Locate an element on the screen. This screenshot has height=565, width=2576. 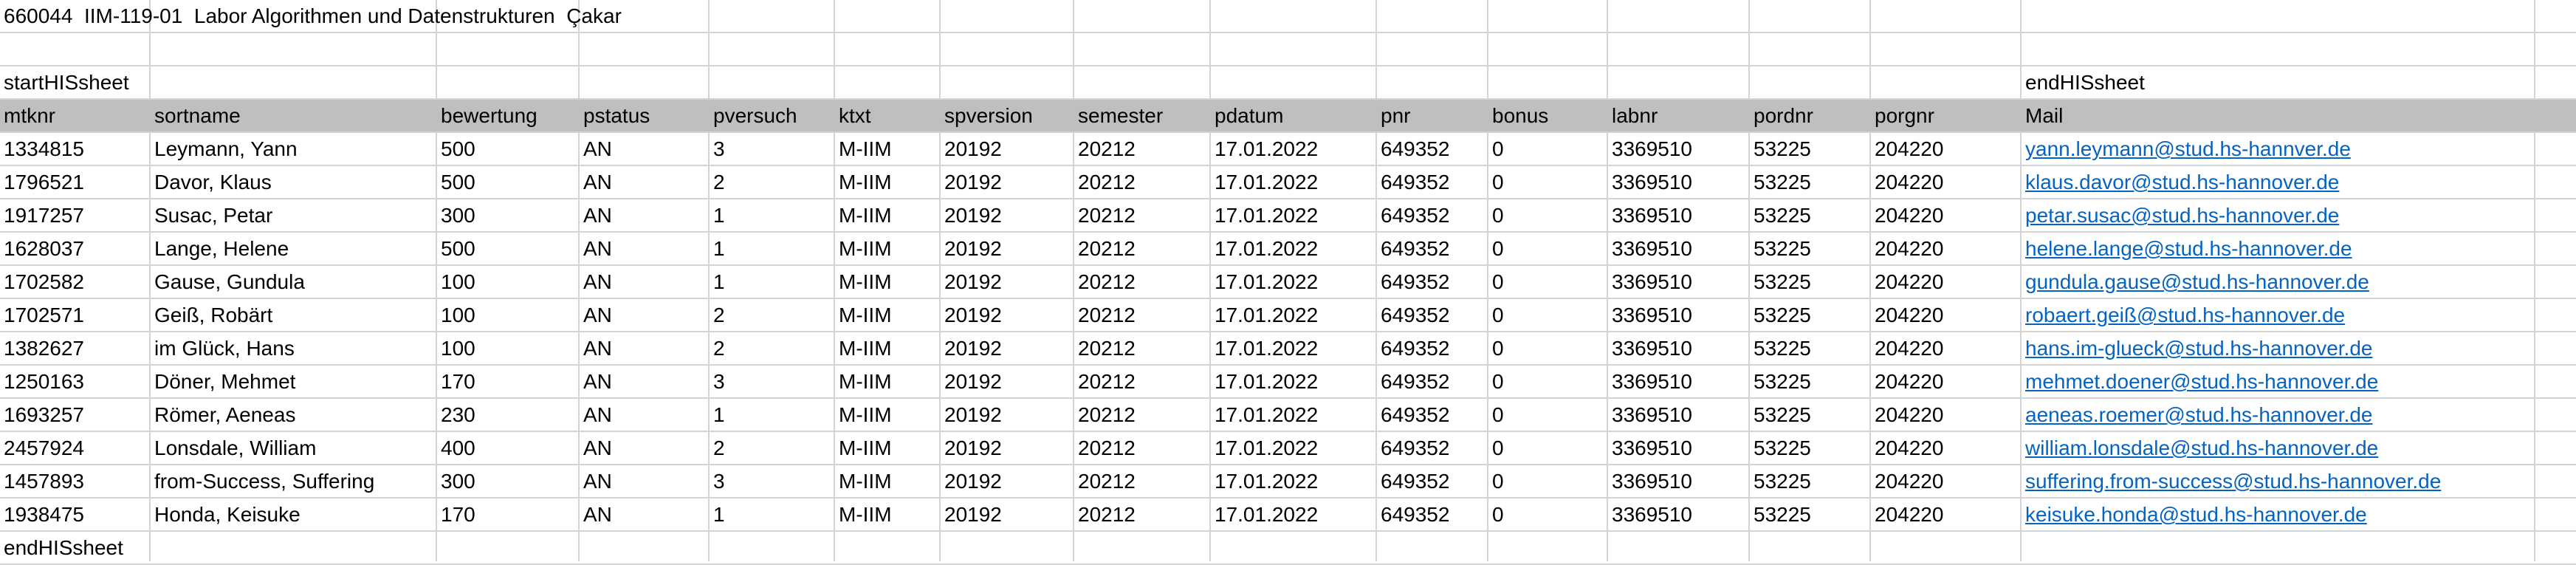
cell-mtknr: 1334815 is located at coordinates (44, 149).